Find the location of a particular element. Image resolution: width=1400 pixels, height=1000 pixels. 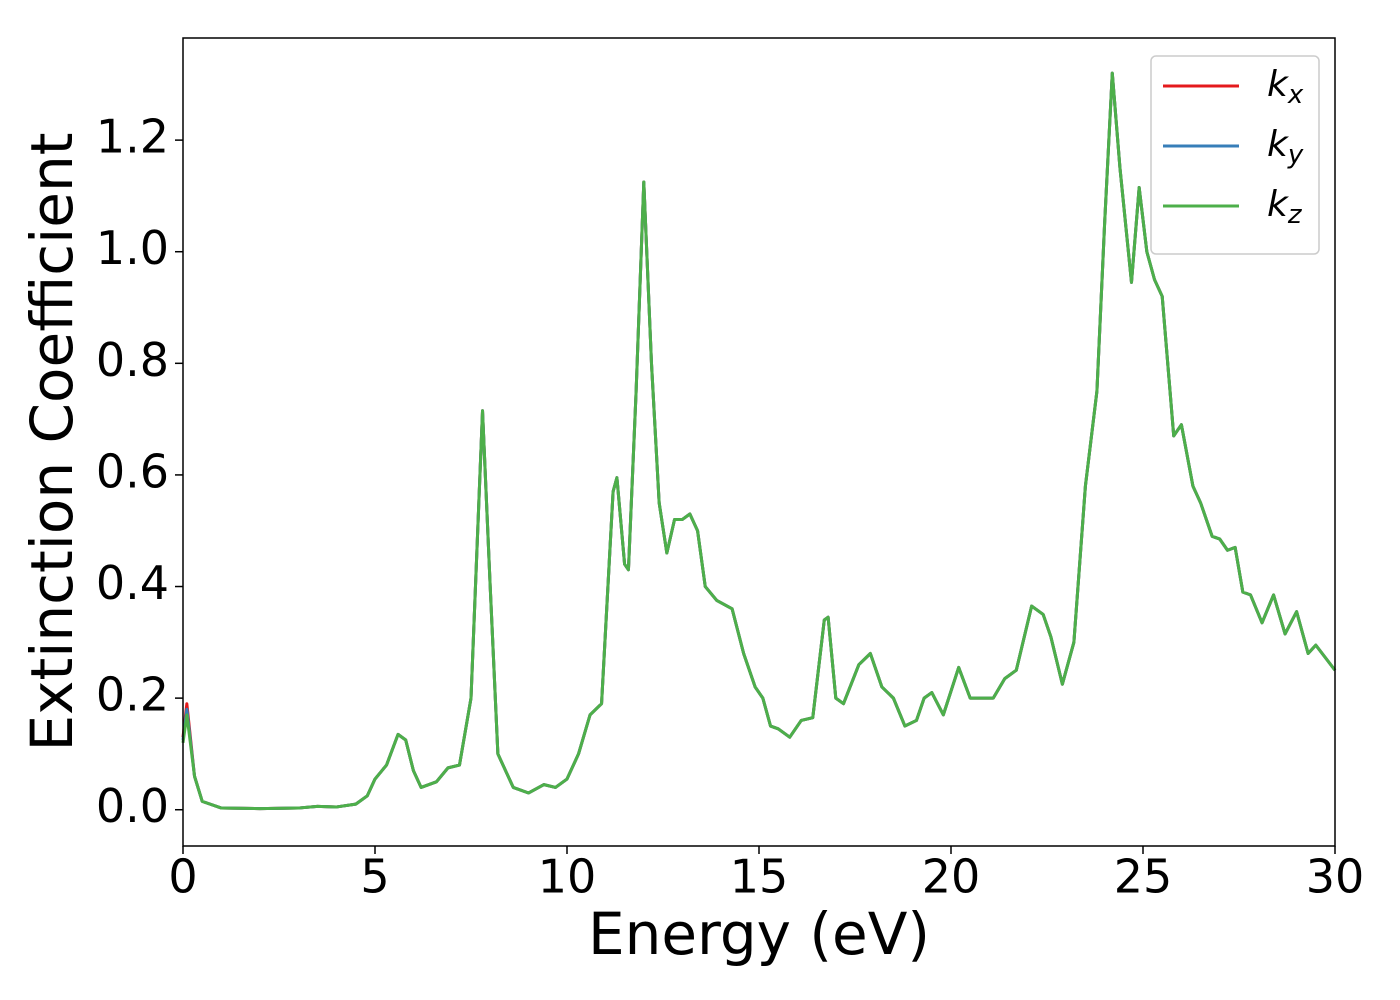

y-tick-label: 0.6 is located at coordinates (132, 471).